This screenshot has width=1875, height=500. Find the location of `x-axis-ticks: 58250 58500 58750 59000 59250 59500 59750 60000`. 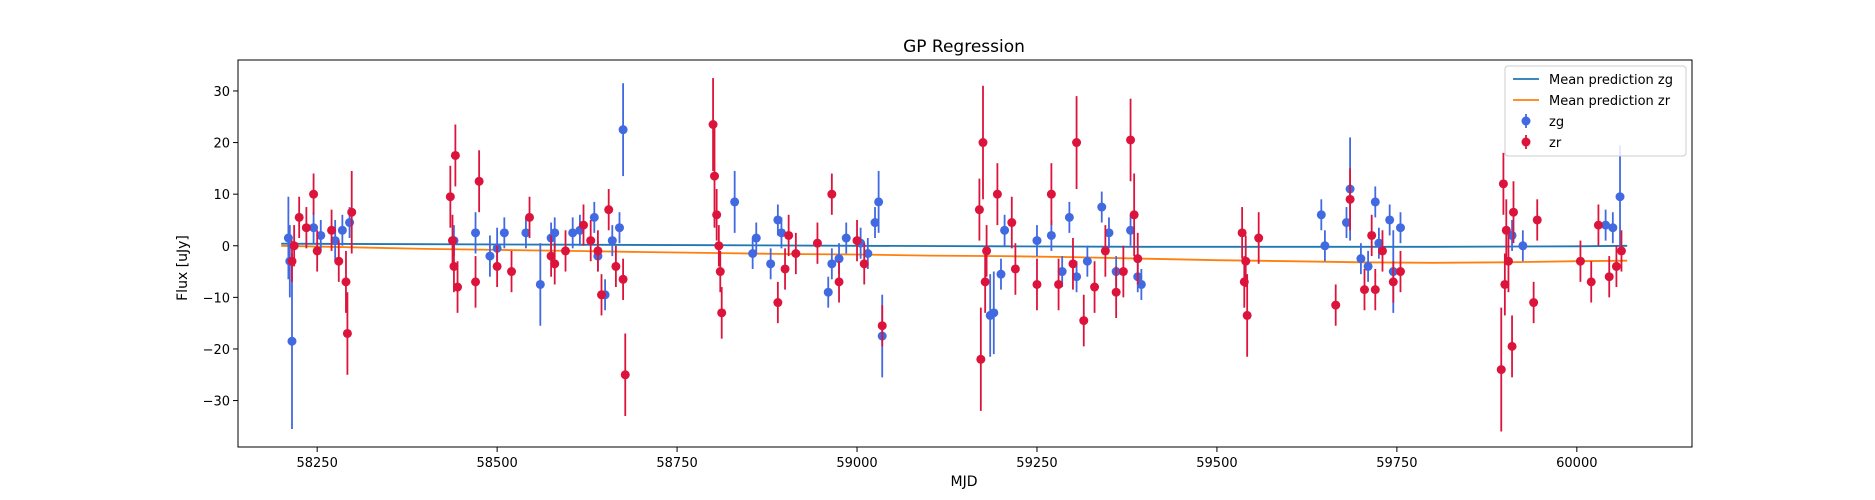

x-axis-ticks: 58250 58500 58750 59000 59250 59500 59750 60000 is located at coordinates (947, 459).